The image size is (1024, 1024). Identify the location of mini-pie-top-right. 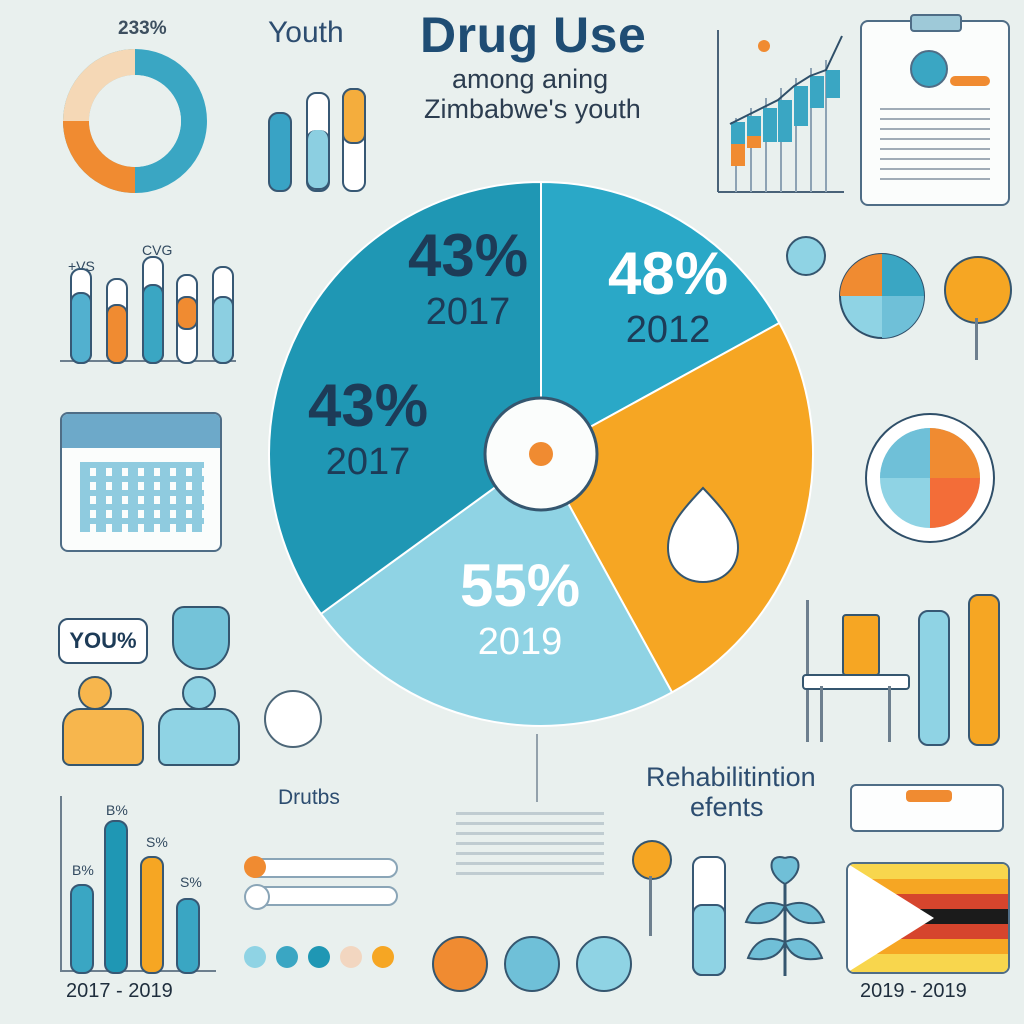
(882, 296).